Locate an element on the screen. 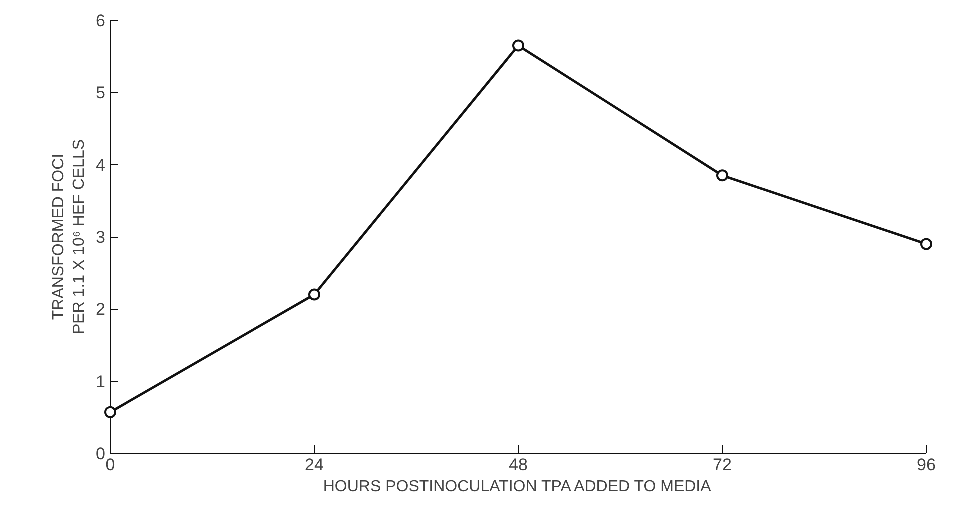  x-tick-label: 96 is located at coordinates (926, 465).